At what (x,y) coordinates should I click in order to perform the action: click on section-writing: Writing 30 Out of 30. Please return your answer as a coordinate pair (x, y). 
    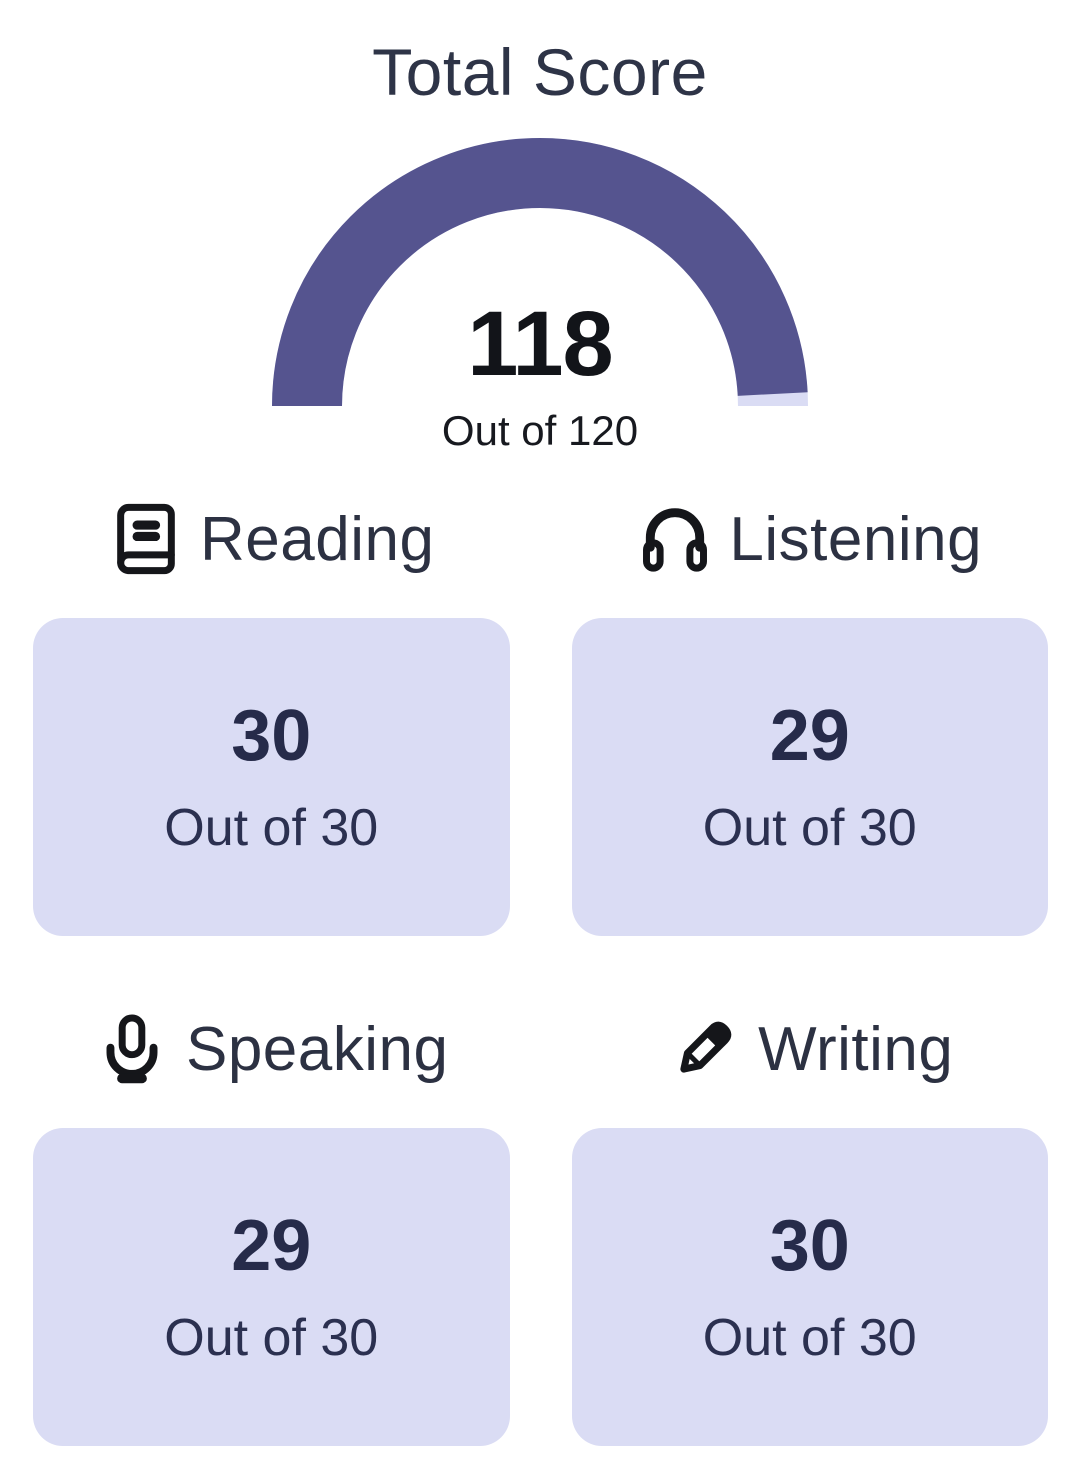
    Looking at the image, I should click on (810, 1226).